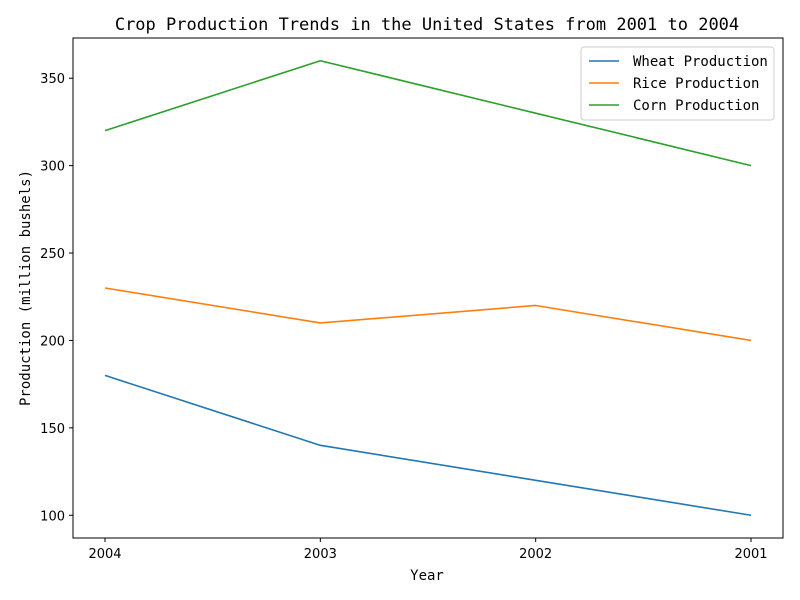  I want to click on y-tick-label: 200, so click(52, 341).